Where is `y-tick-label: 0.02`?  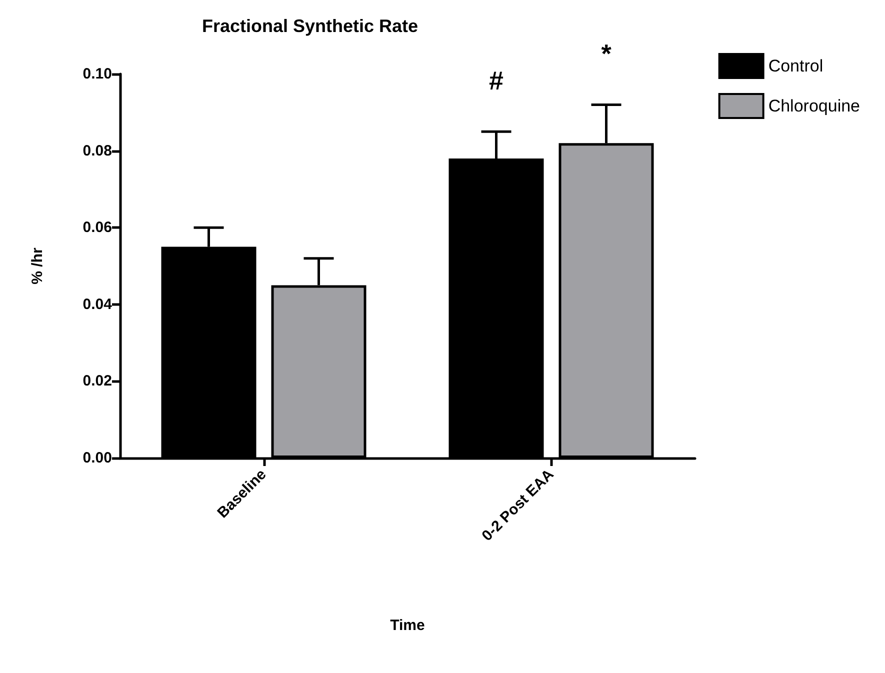 y-tick-label: 0.02 is located at coordinates (97, 381).